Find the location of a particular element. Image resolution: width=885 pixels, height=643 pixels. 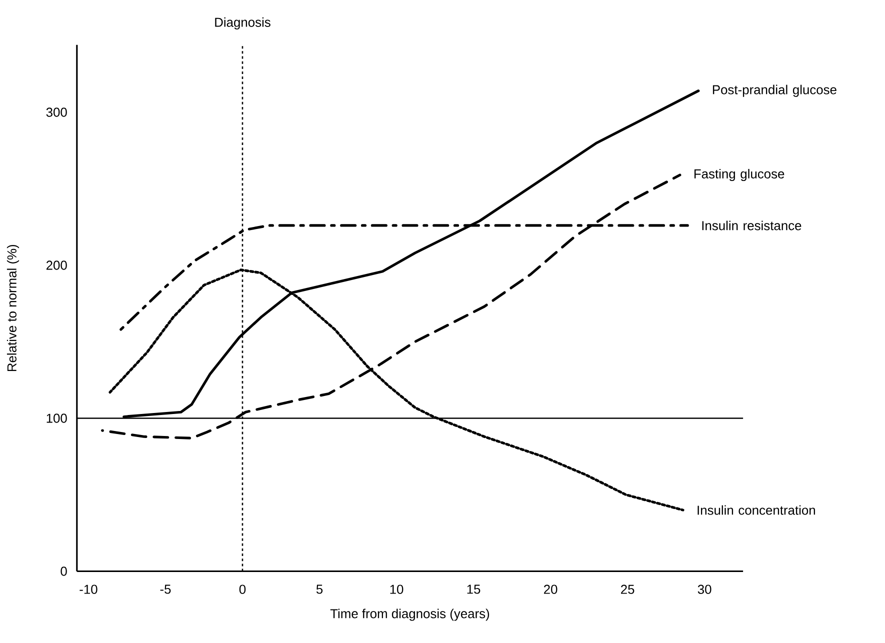

x-tick-label: -10 is located at coordinates (89, 589).